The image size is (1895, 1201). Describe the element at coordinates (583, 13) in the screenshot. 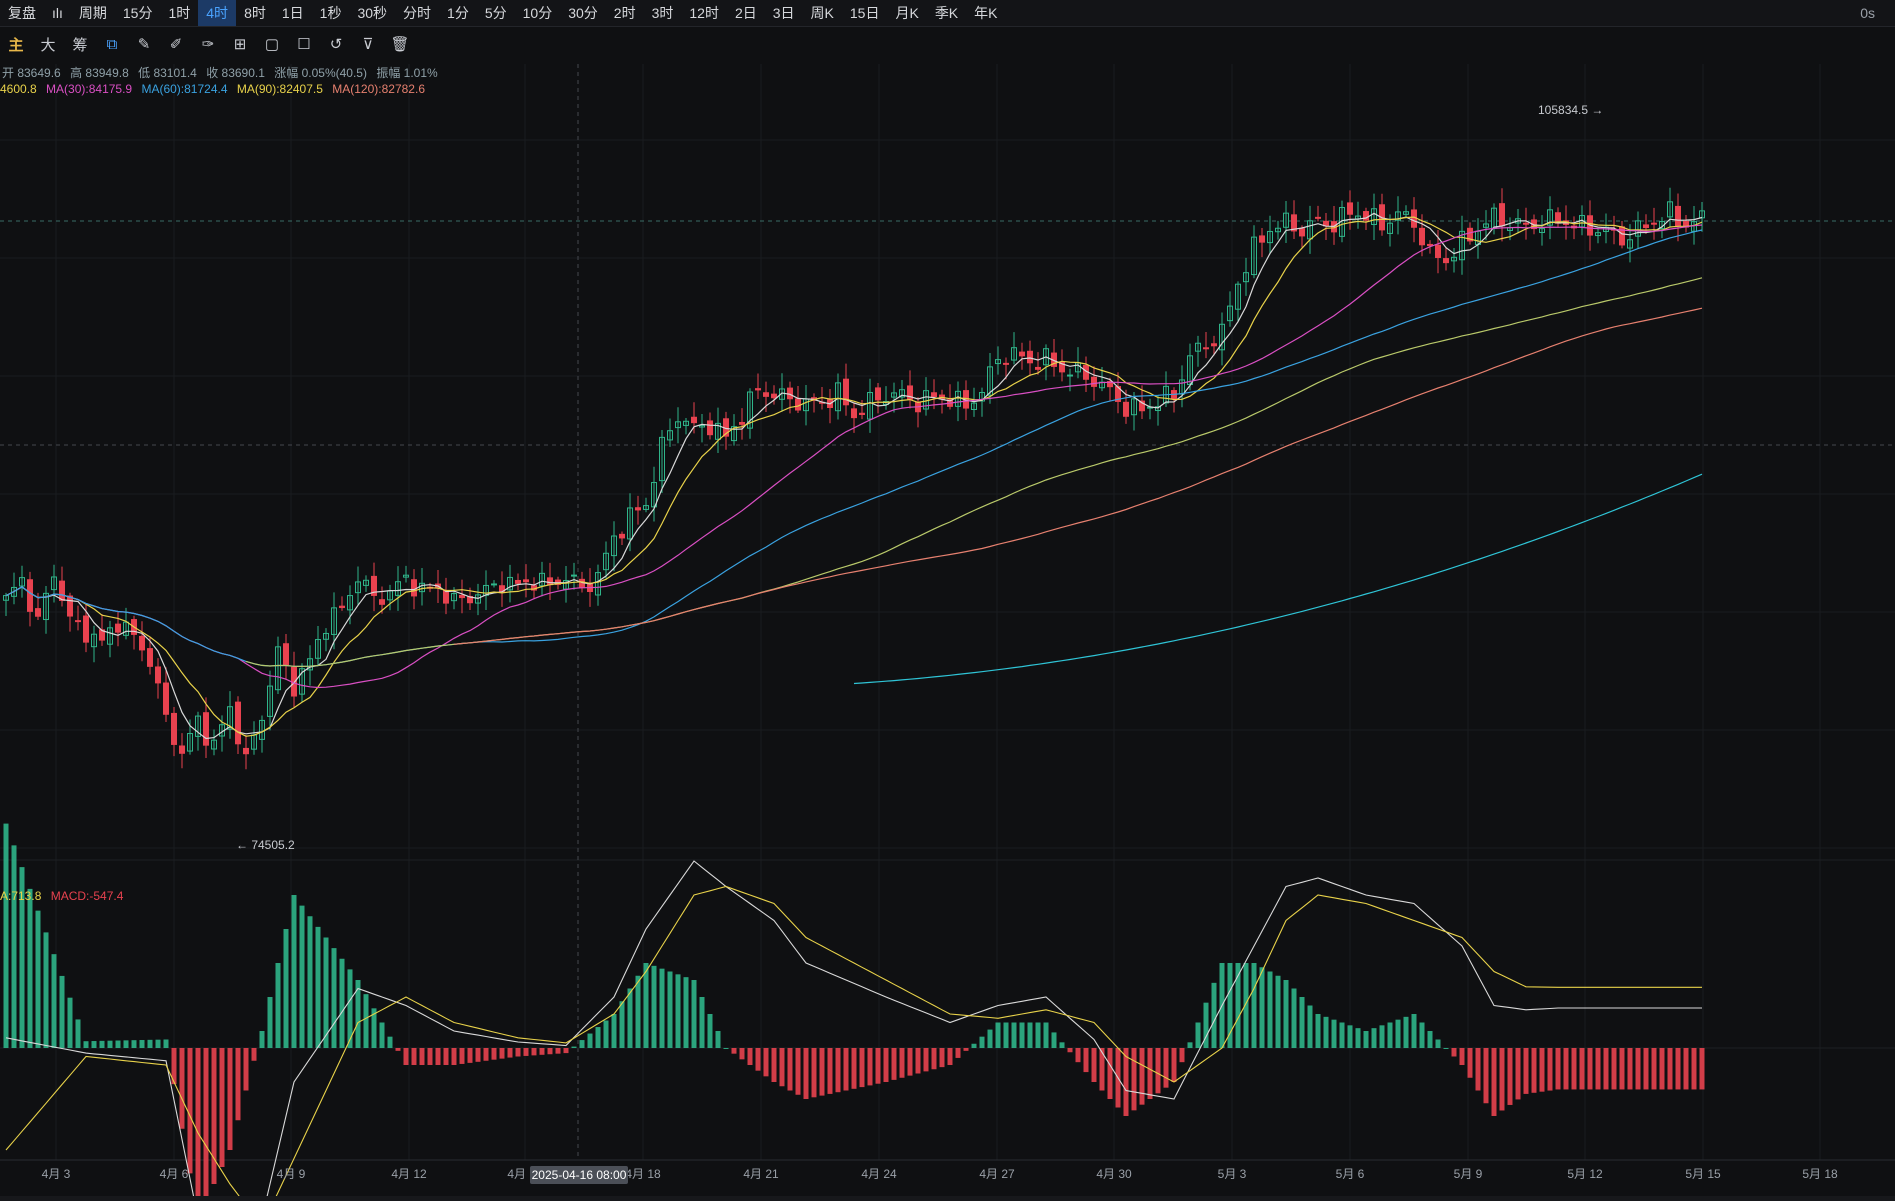

I see `period-item: 30分` at that location.